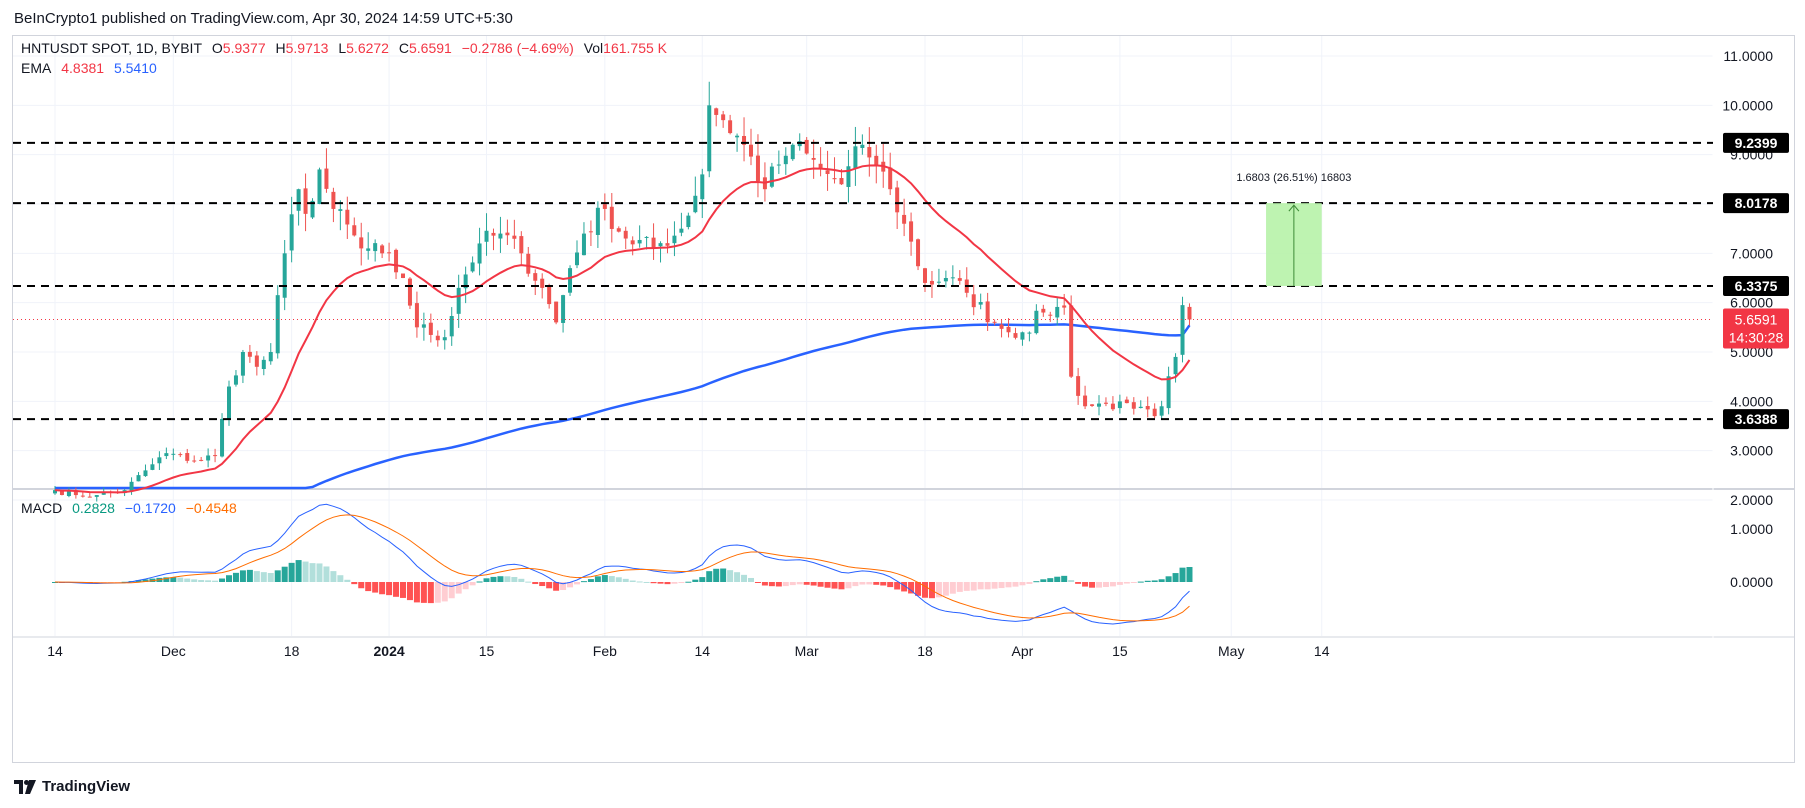  I want to click on macd-tick-label: 1.0000, so click(1751, 529).